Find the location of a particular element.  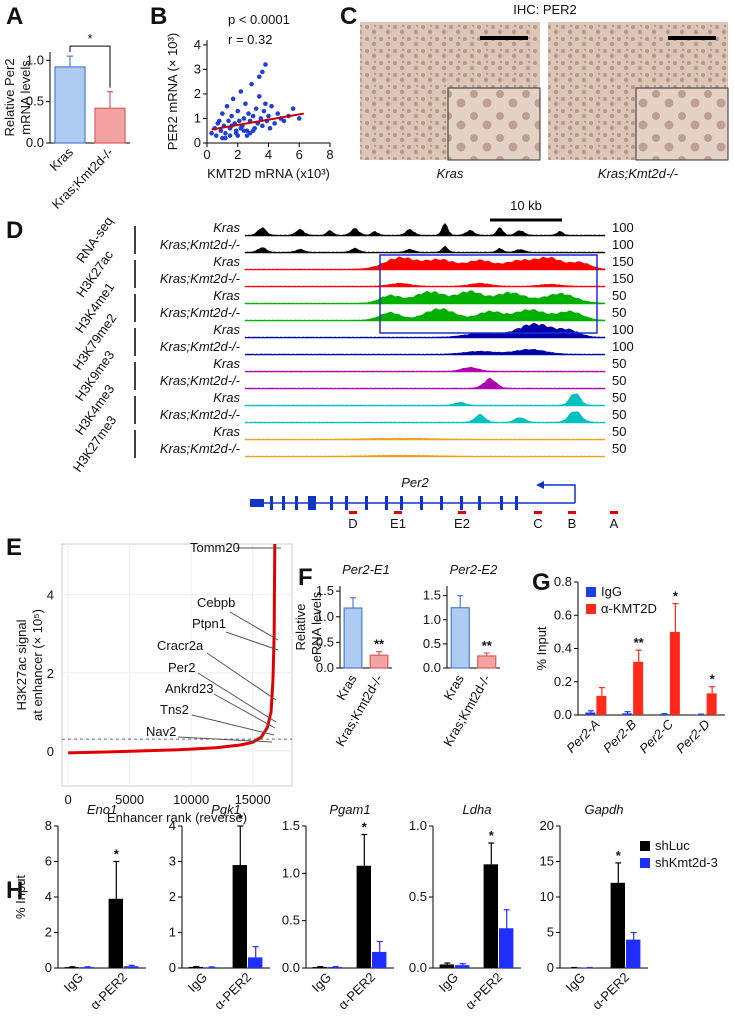

x-tick-label: α-PER2 is located at coordinates (356, 991).